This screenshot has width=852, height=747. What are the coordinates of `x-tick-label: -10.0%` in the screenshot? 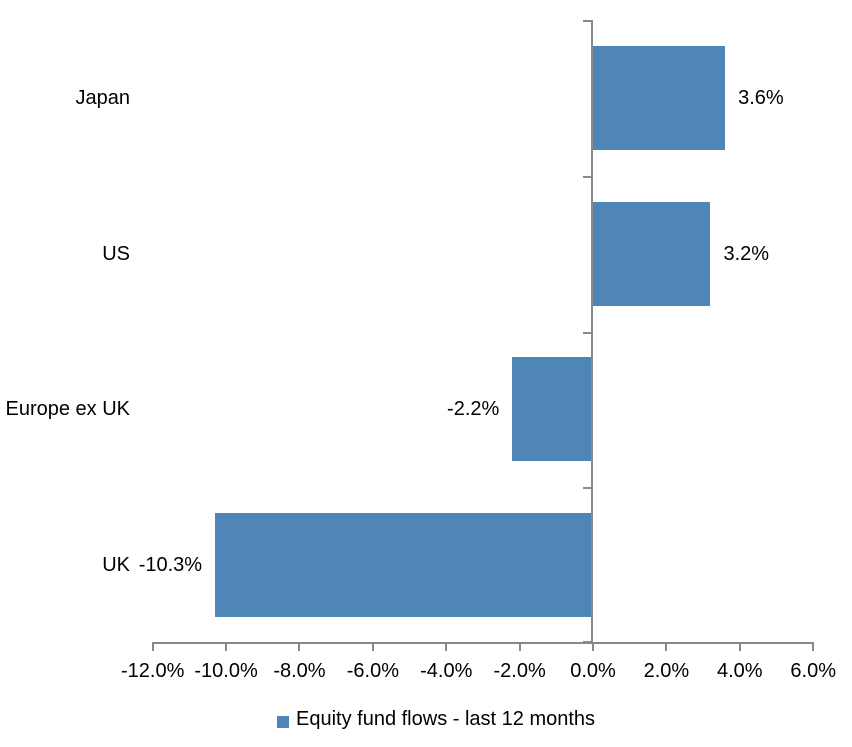 It's located at (226, 671).